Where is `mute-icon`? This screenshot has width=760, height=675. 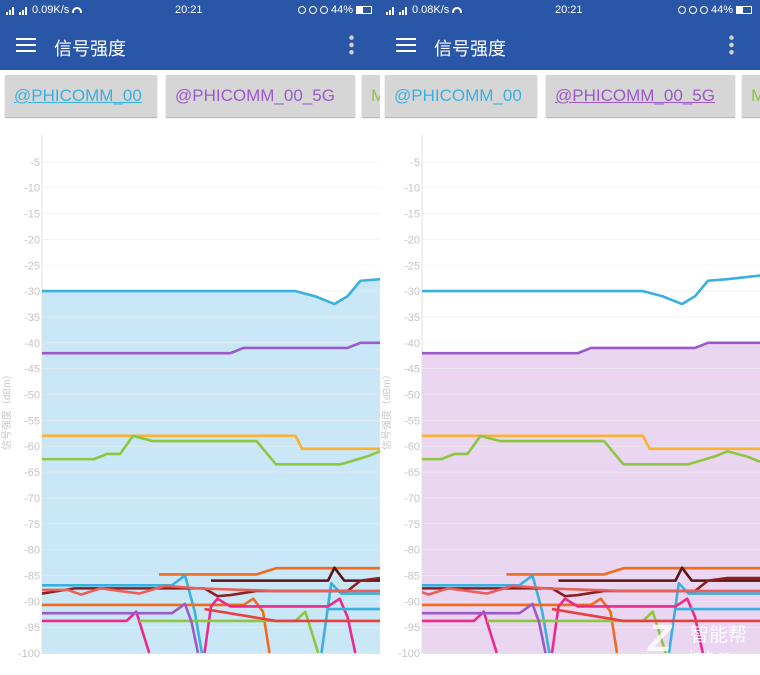
mute-icon is located at coordinates (692, 10).